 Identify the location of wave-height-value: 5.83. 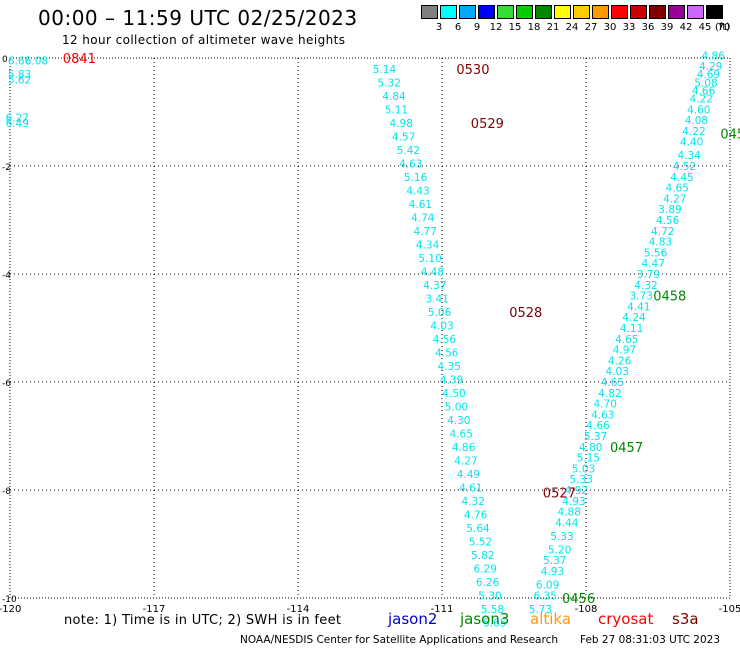
(19, 75).